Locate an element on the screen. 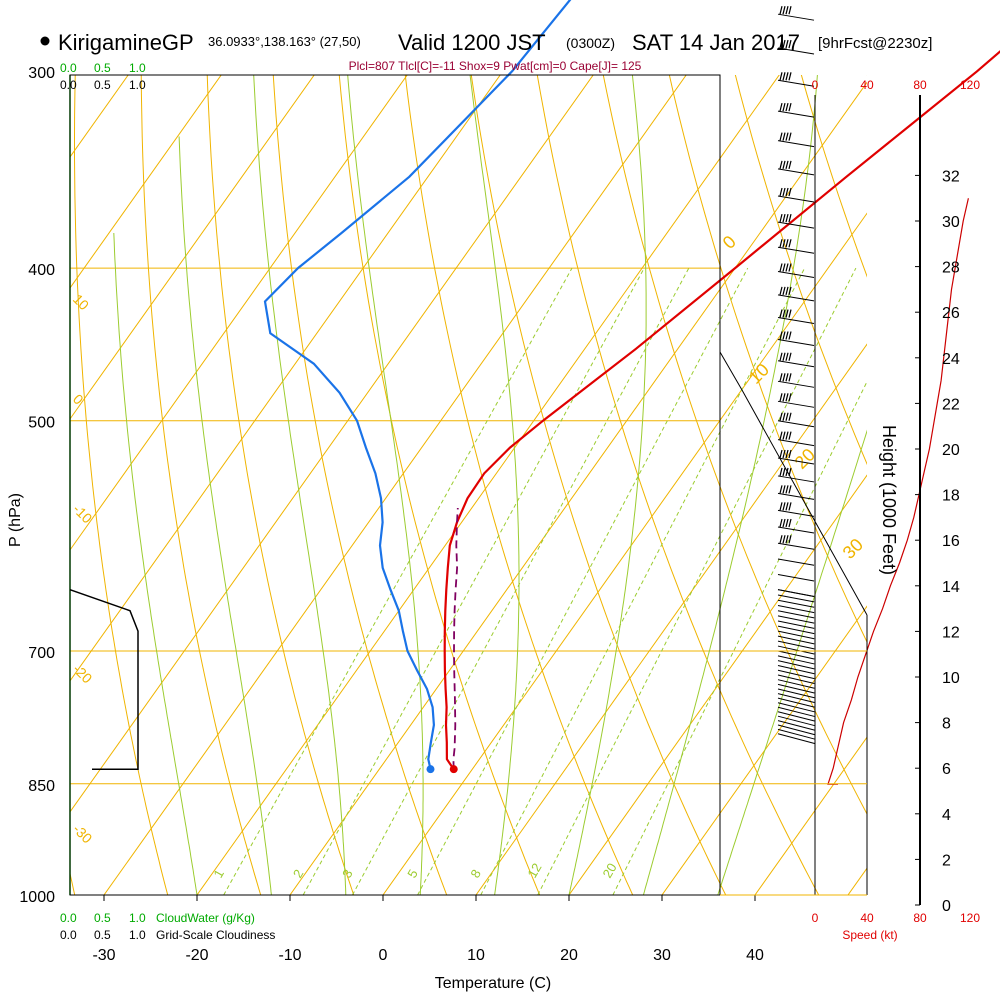 The image size is (1000, 1000). mixing-ratio-line is located at coordinates (739, 637).